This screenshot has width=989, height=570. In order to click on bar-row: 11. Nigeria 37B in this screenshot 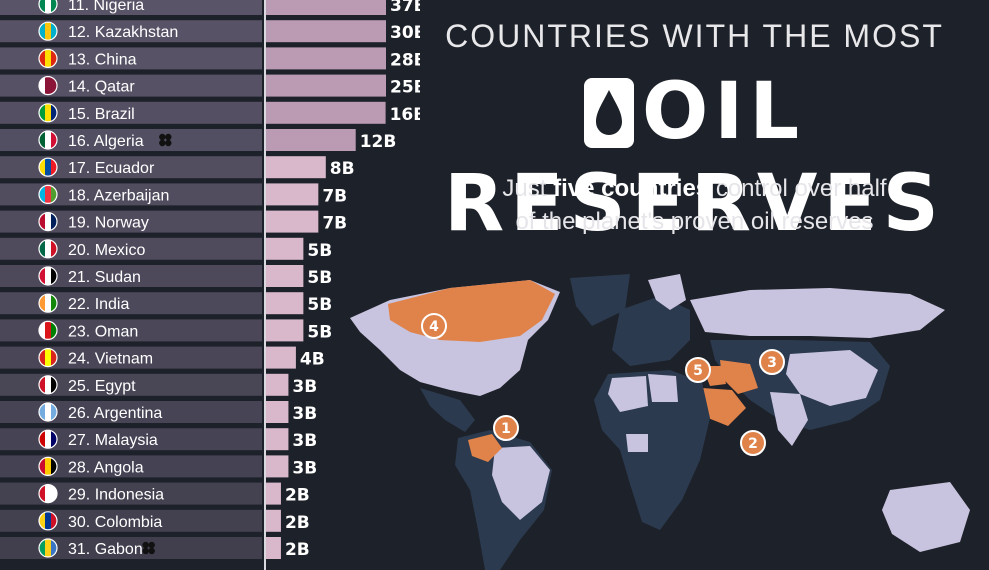, I will do `click(210, 8)`.